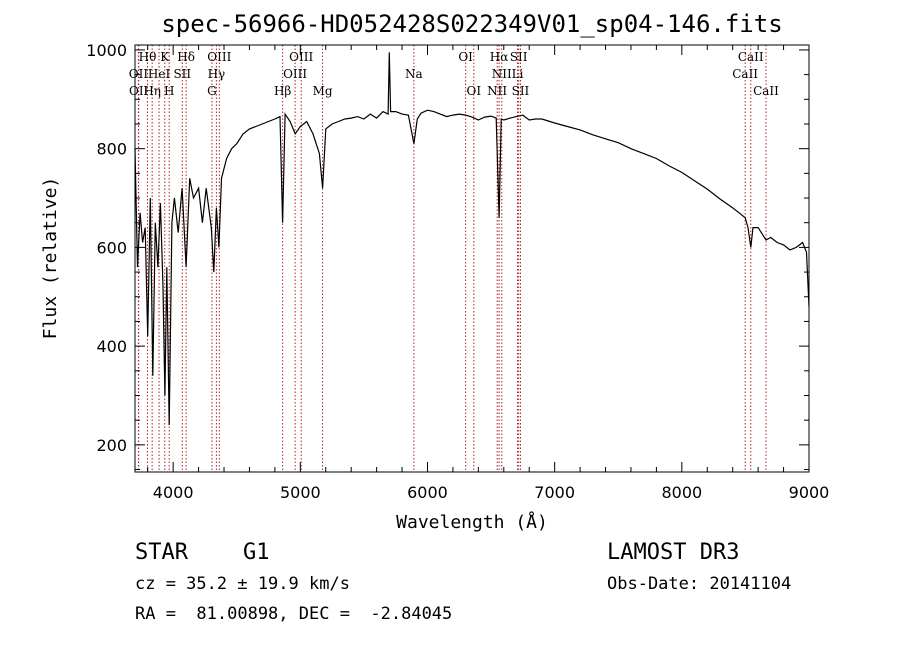 The image size is (900, 649). Describe the element at coordinates (256, 552) in the screenshot. I see `subclass: G1` at that location.